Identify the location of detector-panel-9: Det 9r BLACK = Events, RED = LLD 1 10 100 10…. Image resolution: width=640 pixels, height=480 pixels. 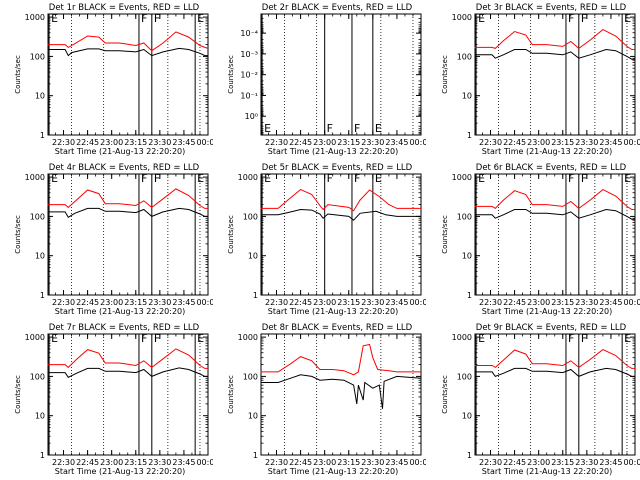
(533, 400).